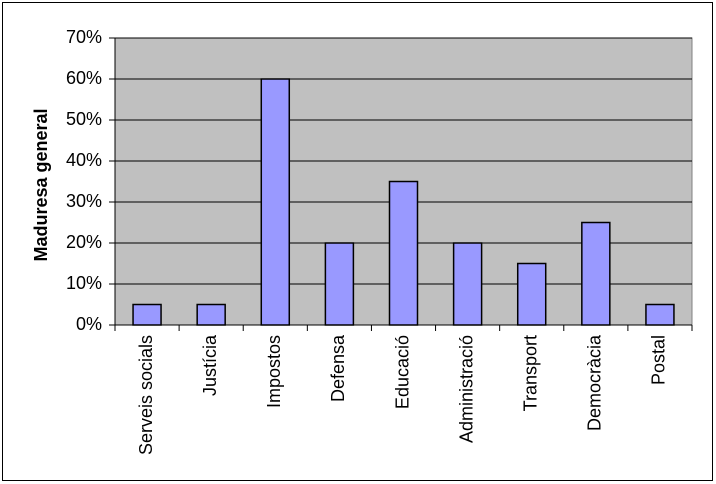 Image resolution: width=716 pixels, height=484 pixels. I want to click on y-tick-label: 40%, so click(84, 160).